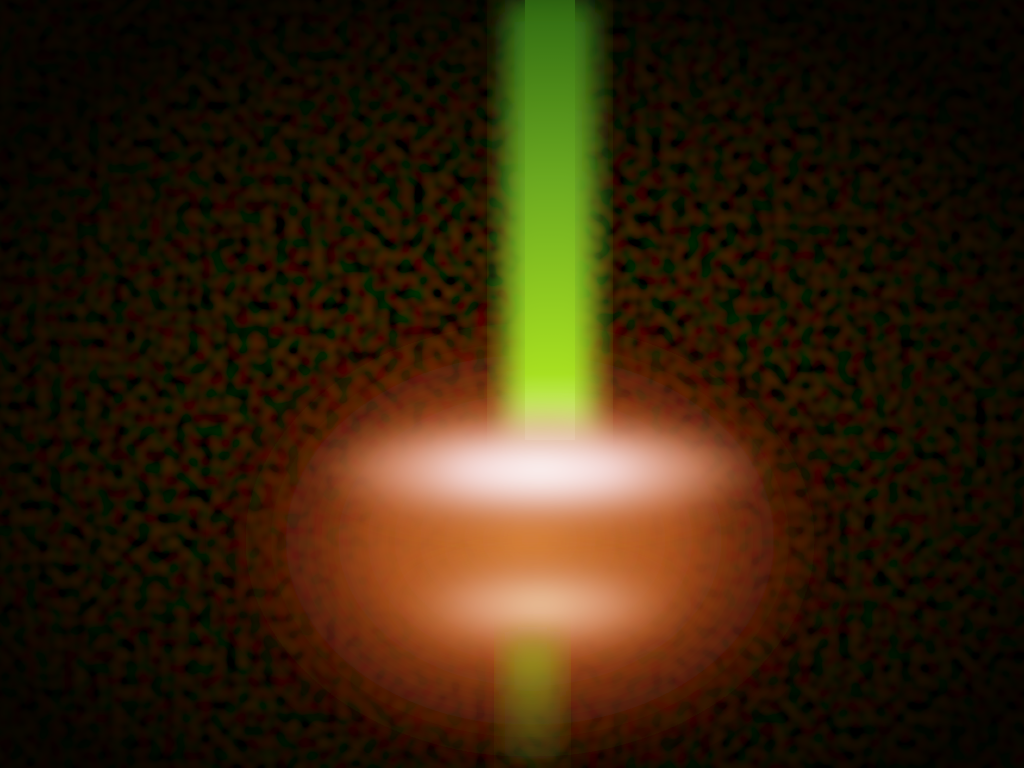 The width and height of the screenshot is (1024, 768). What do you see at coordinates (550, 220) in the screenshot?
I see `jet-core` at bounding box center [550, 220].